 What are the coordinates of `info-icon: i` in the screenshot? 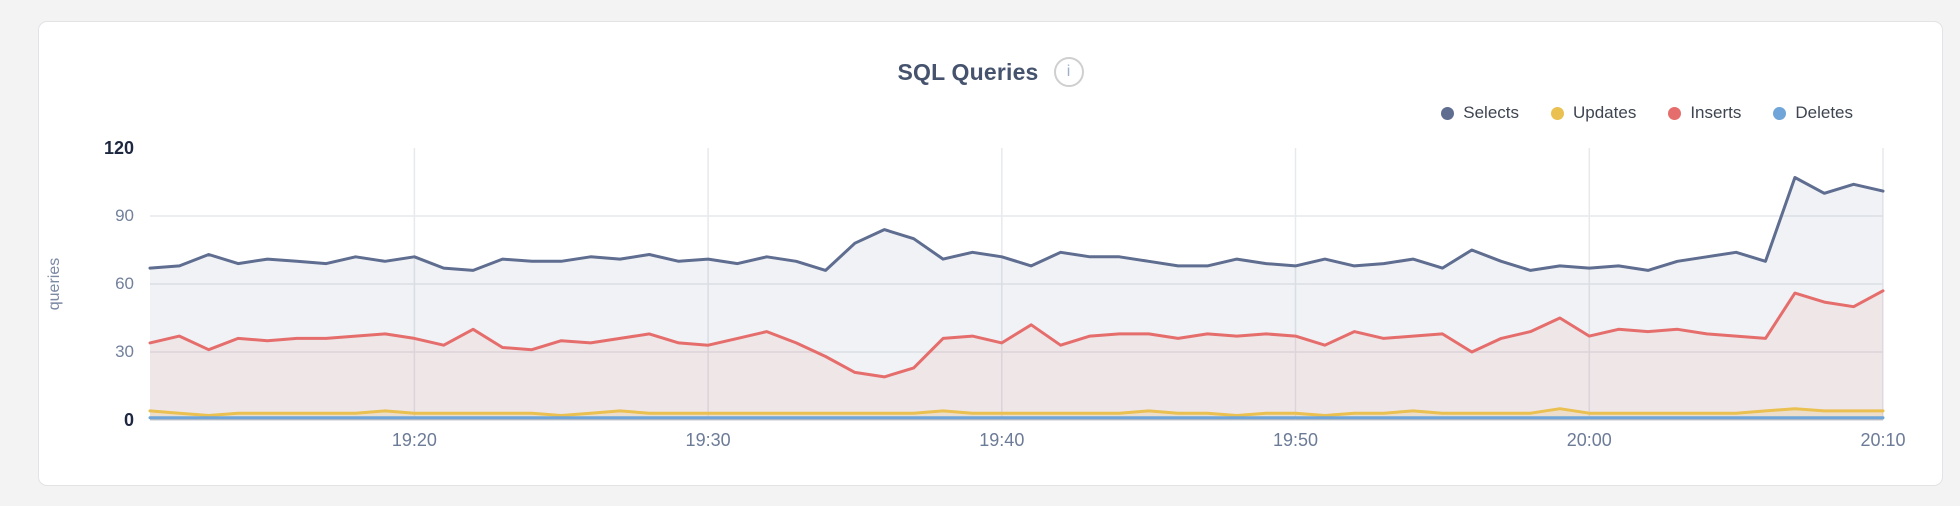 It's located at (1068, 72).